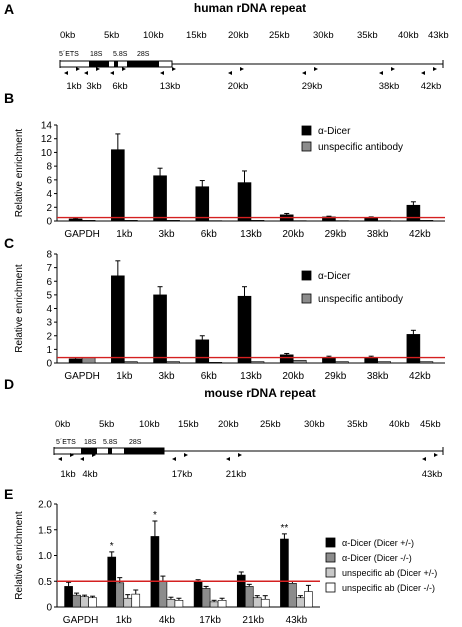  What do you see at coordinates (293, 234) in the screenshot?
I see `x-tick-label: 20kb` at bounding box center [293, 234].